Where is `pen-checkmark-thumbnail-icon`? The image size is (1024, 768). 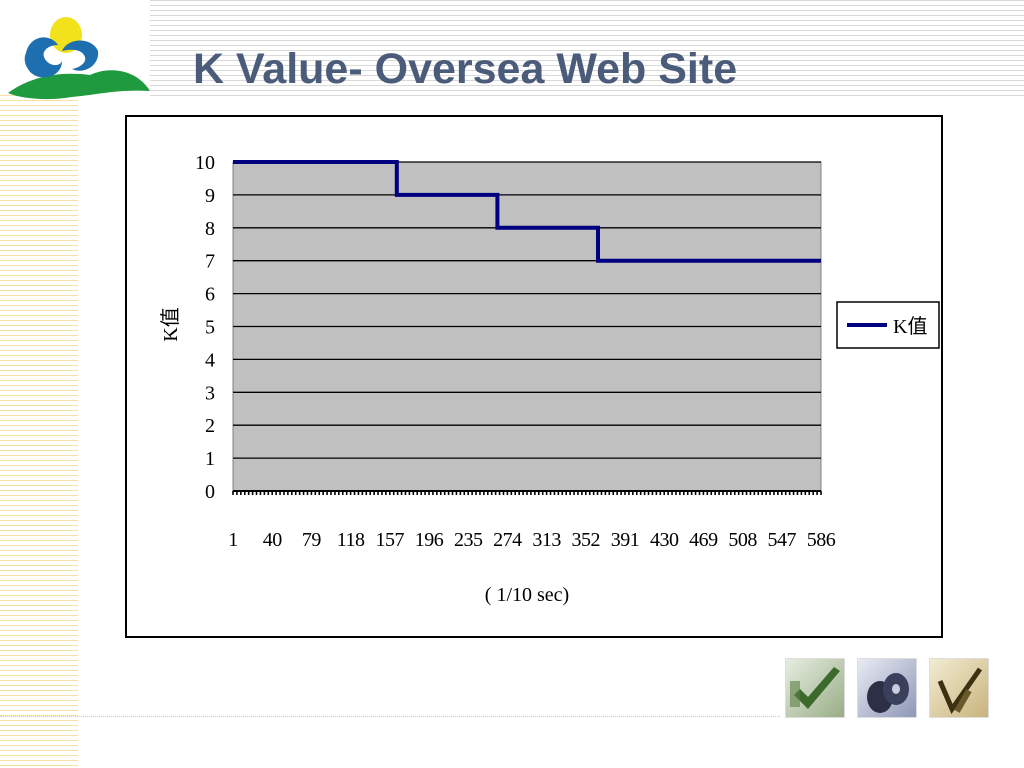 pen-checkmark-thumbnail-icon is located at coordinates (959, 688).